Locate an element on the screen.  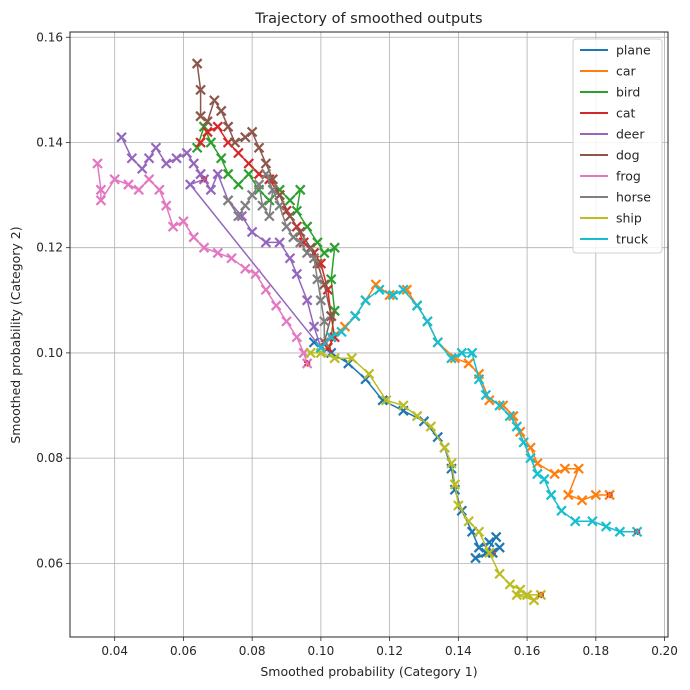
legend-label-bird: bird is located at coordinates (628, 92).